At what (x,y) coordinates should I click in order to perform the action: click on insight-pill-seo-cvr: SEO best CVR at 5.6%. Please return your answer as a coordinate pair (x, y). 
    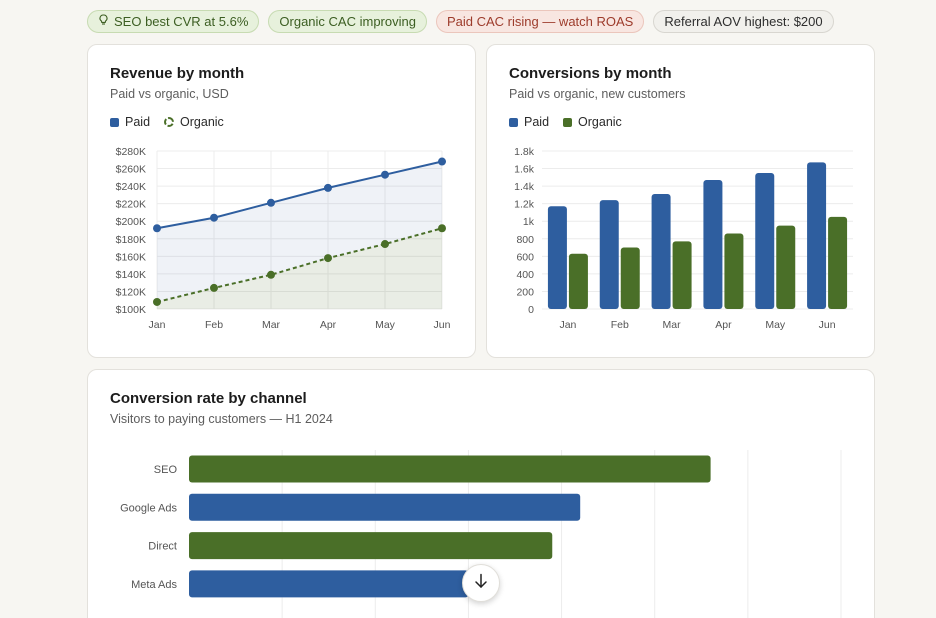
    Looking at the image, I should click on (173, 21).